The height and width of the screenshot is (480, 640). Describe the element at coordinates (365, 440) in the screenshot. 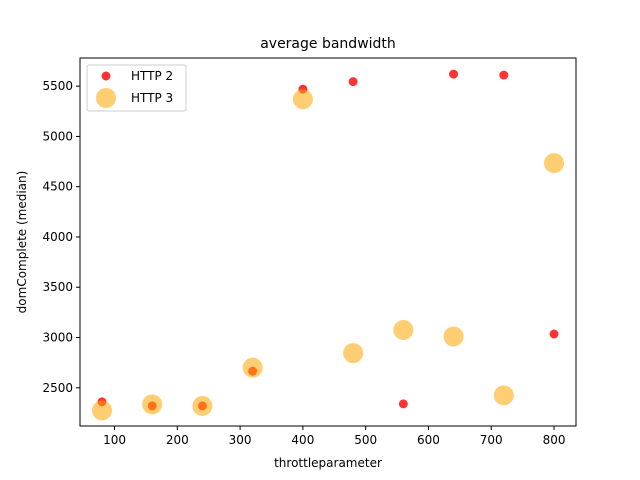

I see `x-tick-label: 500` at that location.